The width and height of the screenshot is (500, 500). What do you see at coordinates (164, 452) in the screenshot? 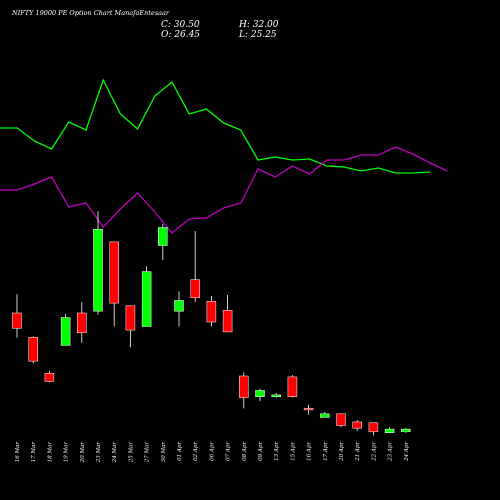
I see `x-tick-label: 30 Mar` at bounding box center [164, 452].